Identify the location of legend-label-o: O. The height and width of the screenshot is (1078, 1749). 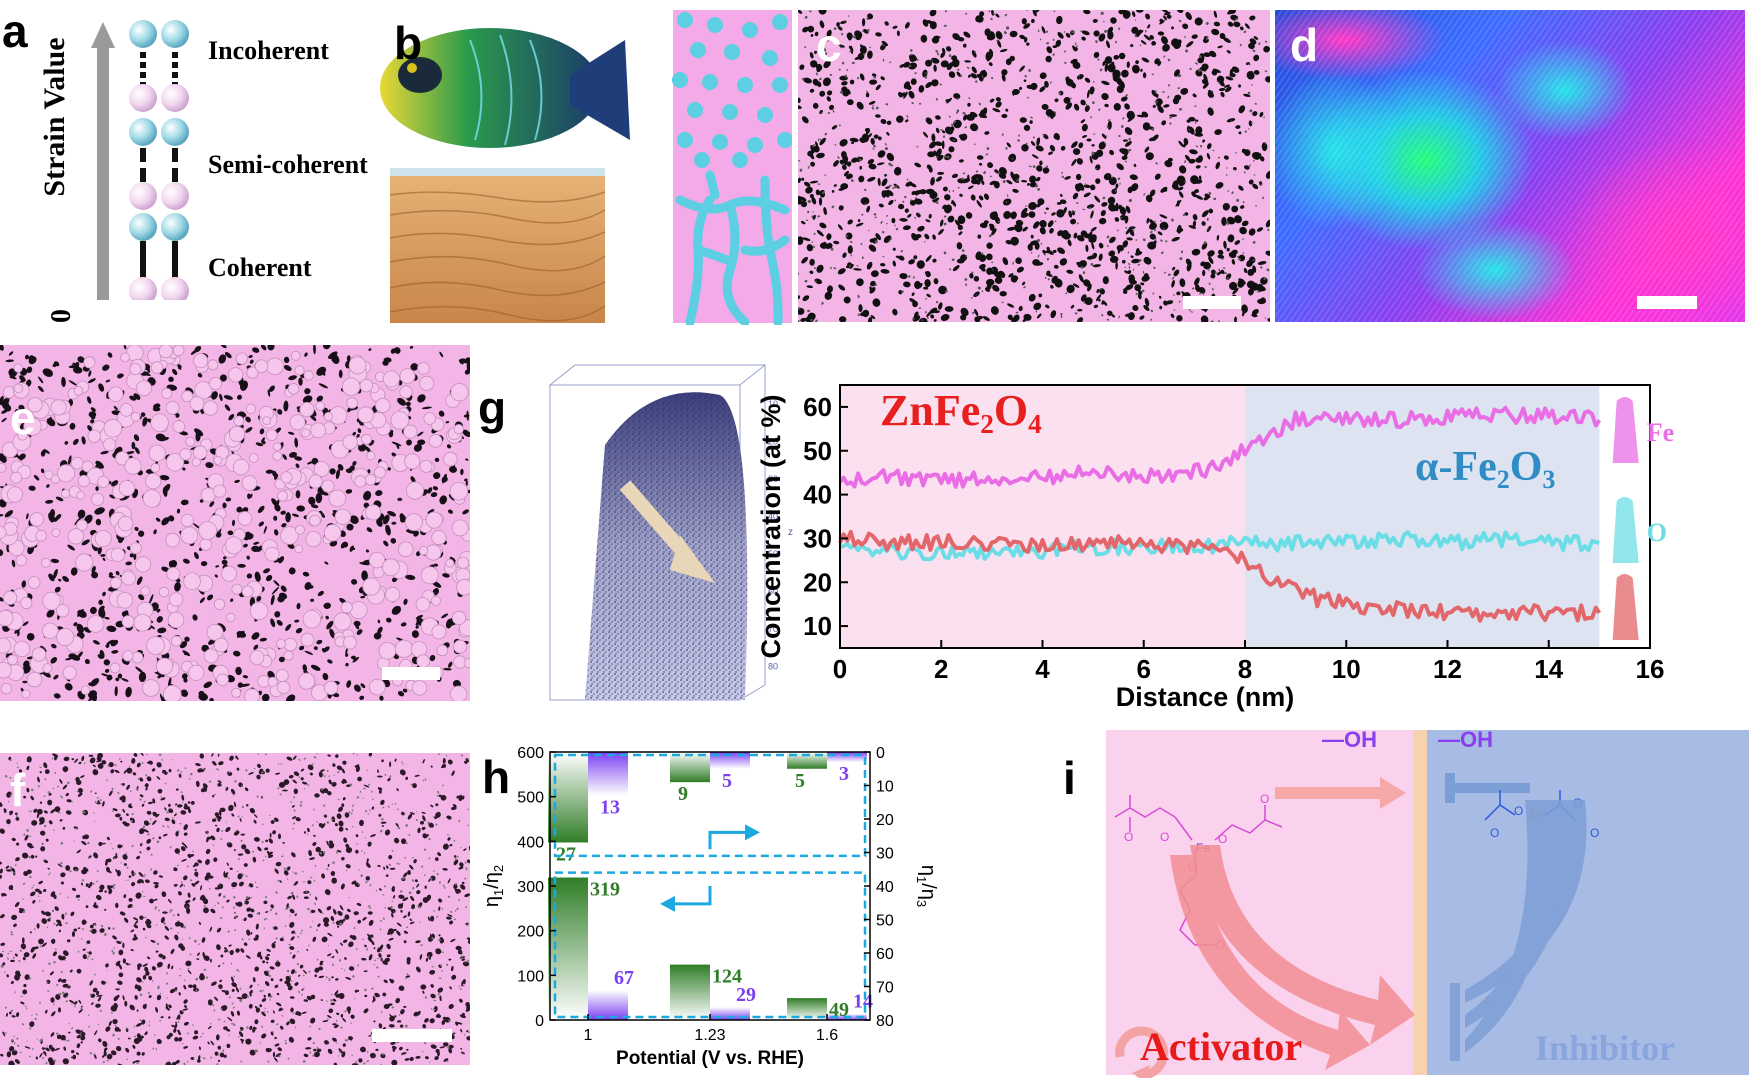
(1657, 532).